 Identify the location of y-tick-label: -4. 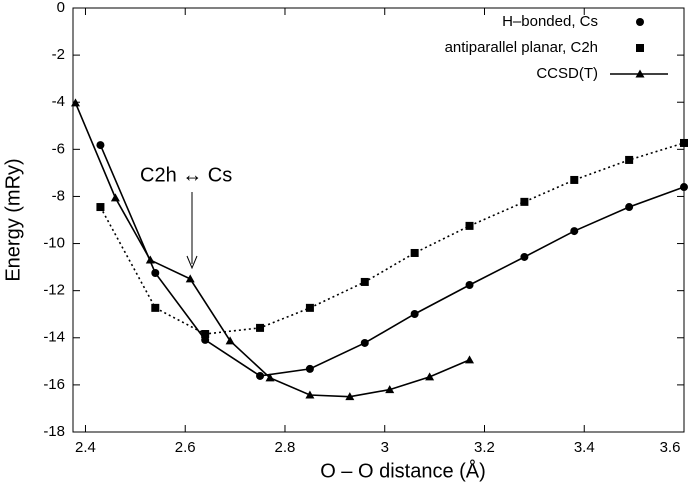
(58, 101).